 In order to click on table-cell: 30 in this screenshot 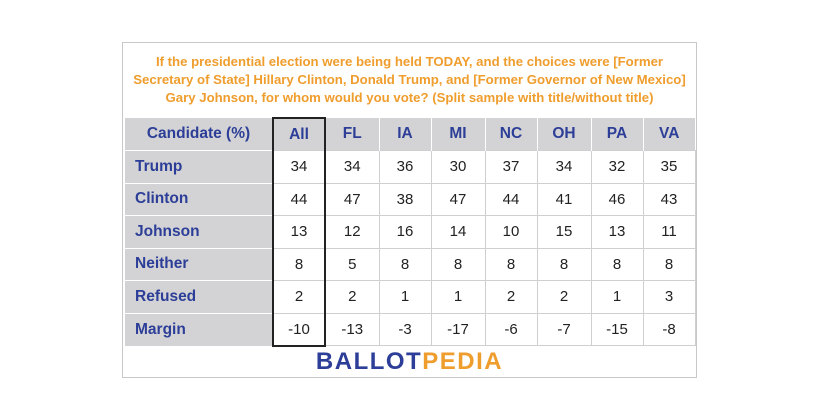, I will do `click(458, 167)`.